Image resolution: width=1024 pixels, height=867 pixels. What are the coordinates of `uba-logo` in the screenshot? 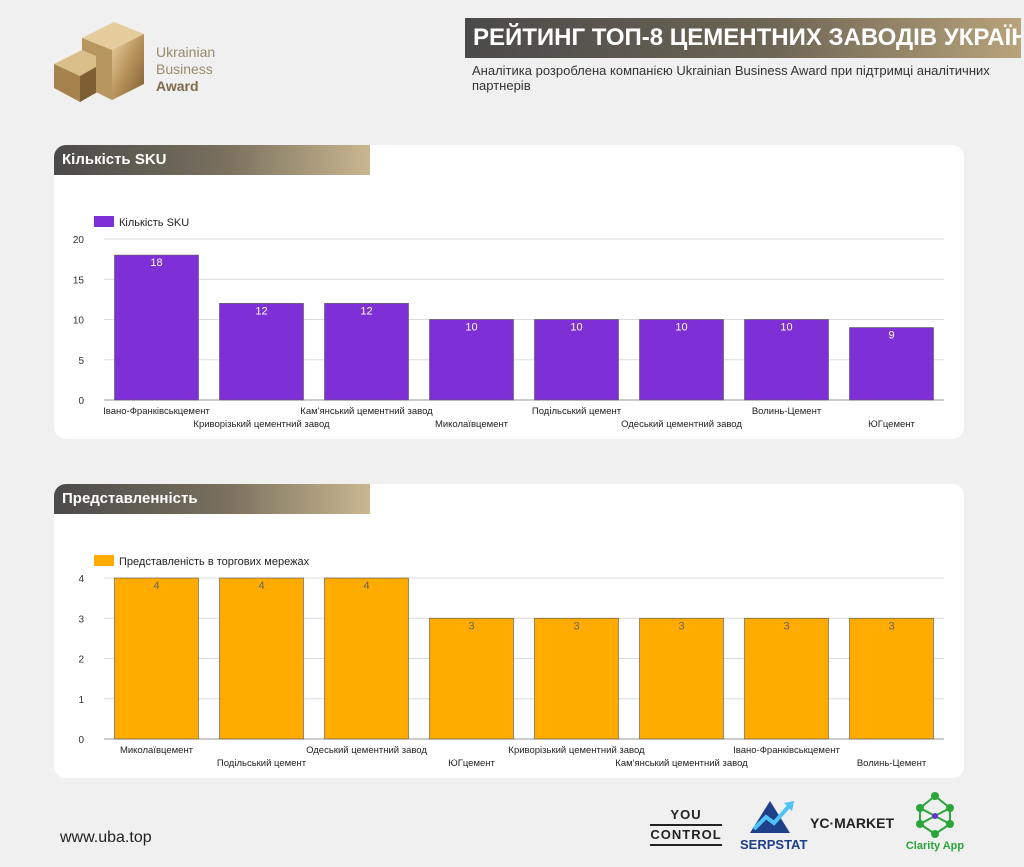 It's located at (99, 62).